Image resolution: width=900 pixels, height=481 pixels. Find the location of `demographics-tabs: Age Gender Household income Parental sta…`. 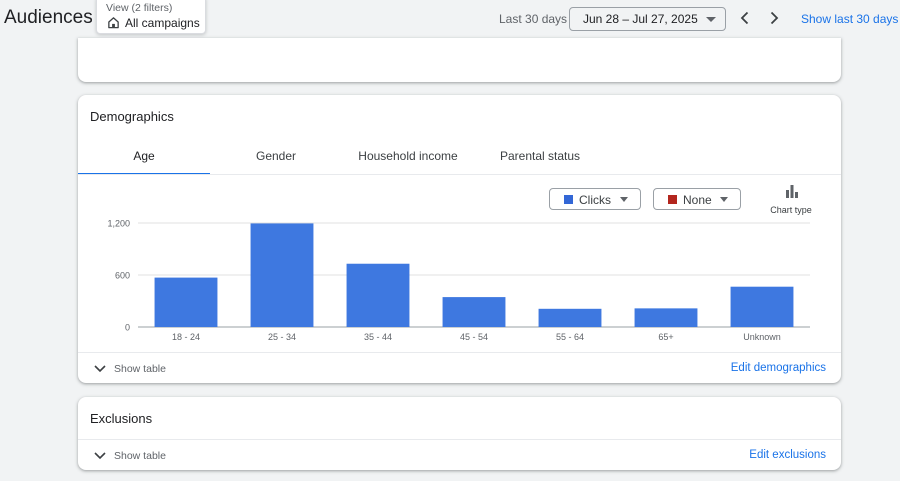

demographics-tabs: Age Gender Household income Parental sta… is located at coordinates (459, 157).